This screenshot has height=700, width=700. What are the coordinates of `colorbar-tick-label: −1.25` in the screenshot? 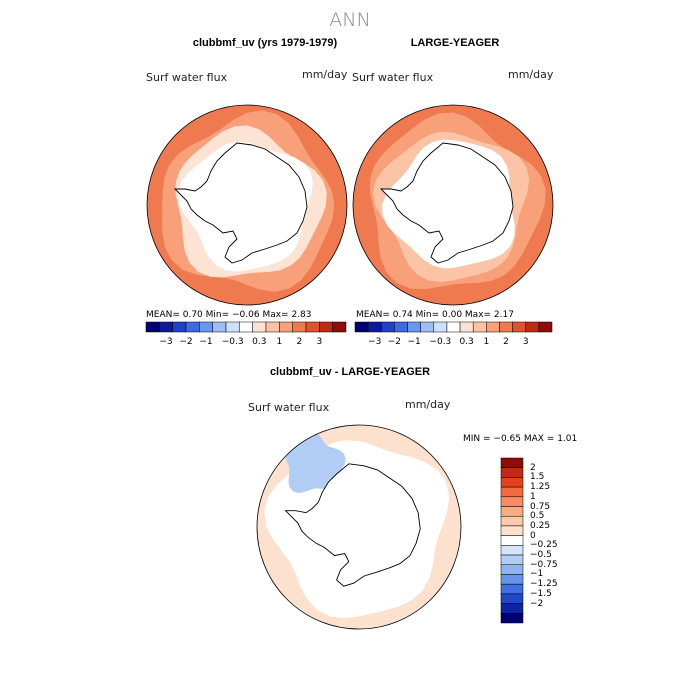 It's located at (544, 584).